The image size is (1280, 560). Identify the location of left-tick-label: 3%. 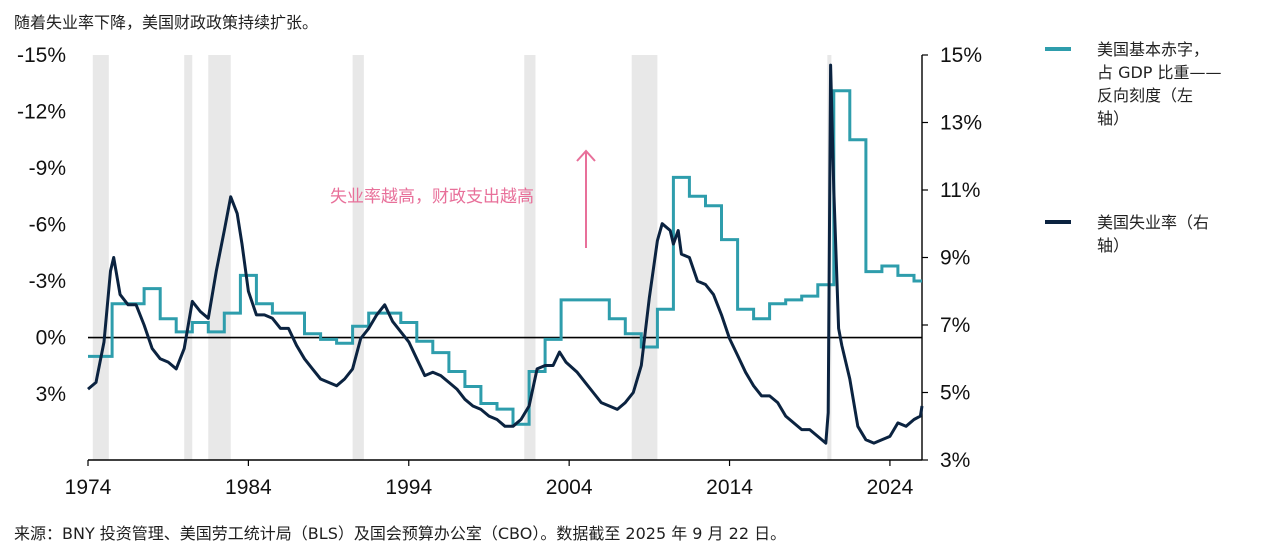
(51, 394).